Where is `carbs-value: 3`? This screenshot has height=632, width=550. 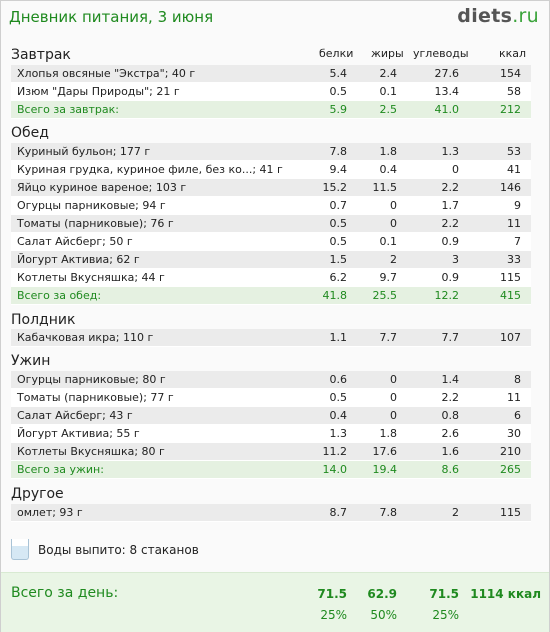 carbs-value: 3 is located at coordinates (455, 259).